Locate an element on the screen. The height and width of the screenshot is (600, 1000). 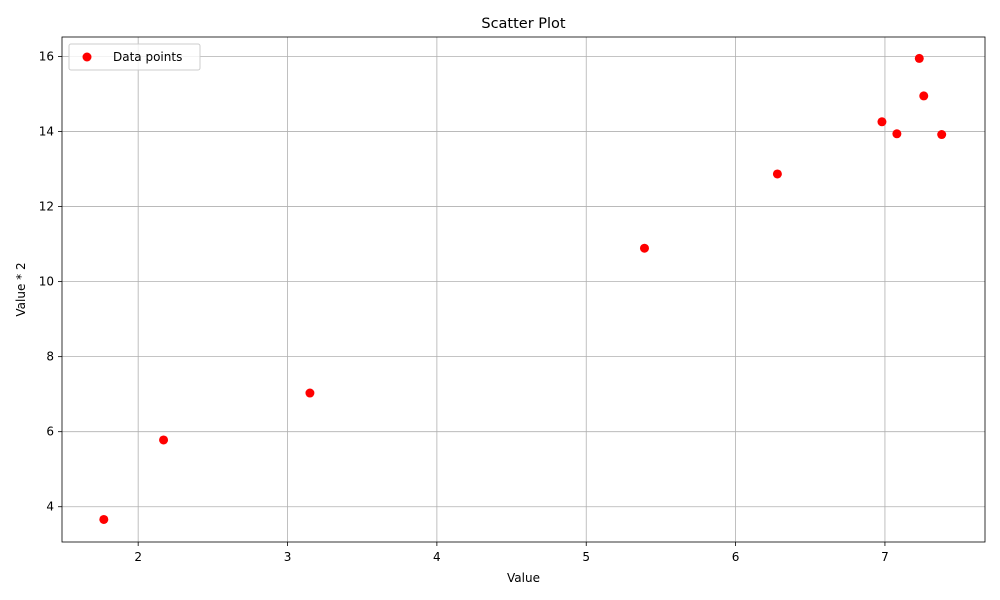
legend-marker is located at coordinates (87, 57).